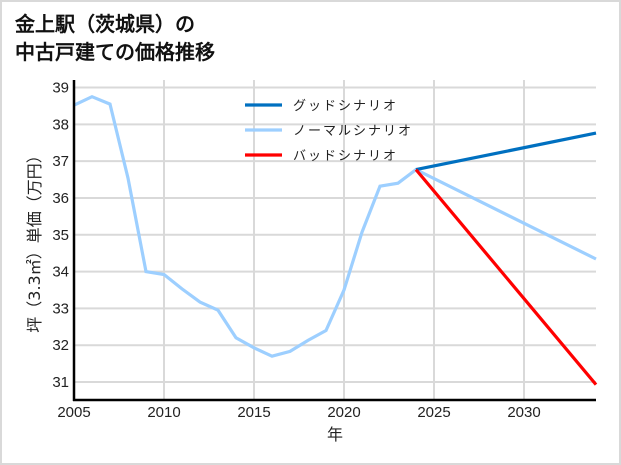 The width and height of the screenshot is (621, 465). I want to click on x-tick-label: 2015, so click(253, 412).